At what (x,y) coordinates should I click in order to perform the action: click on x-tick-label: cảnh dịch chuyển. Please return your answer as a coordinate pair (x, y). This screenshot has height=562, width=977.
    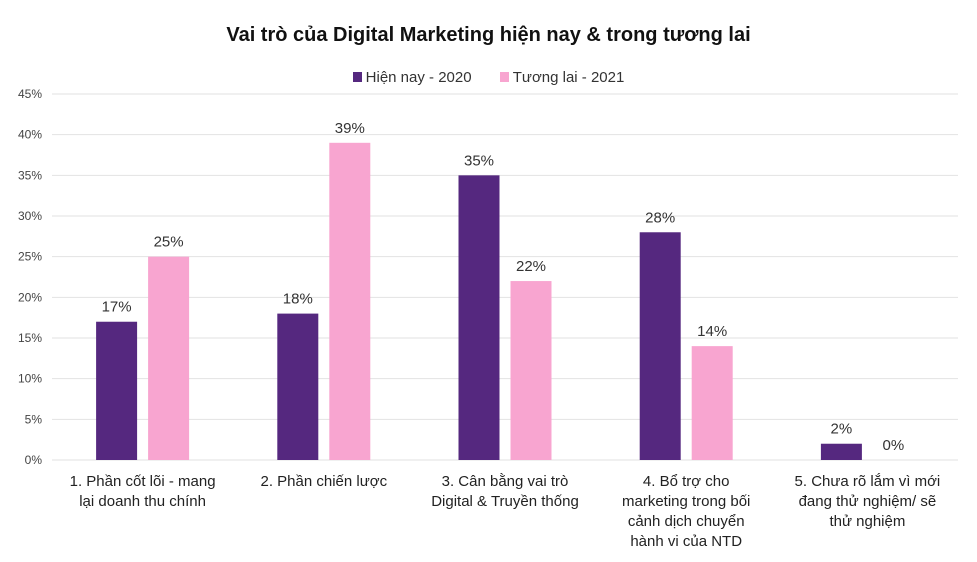
    Looking at the image, I should click on (686, 521).